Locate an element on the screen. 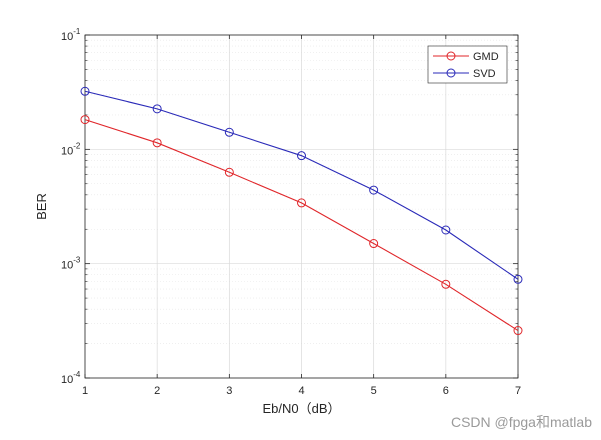 This screenshot has height=440, width=601. legend-box is located at coordinates (467, 64).